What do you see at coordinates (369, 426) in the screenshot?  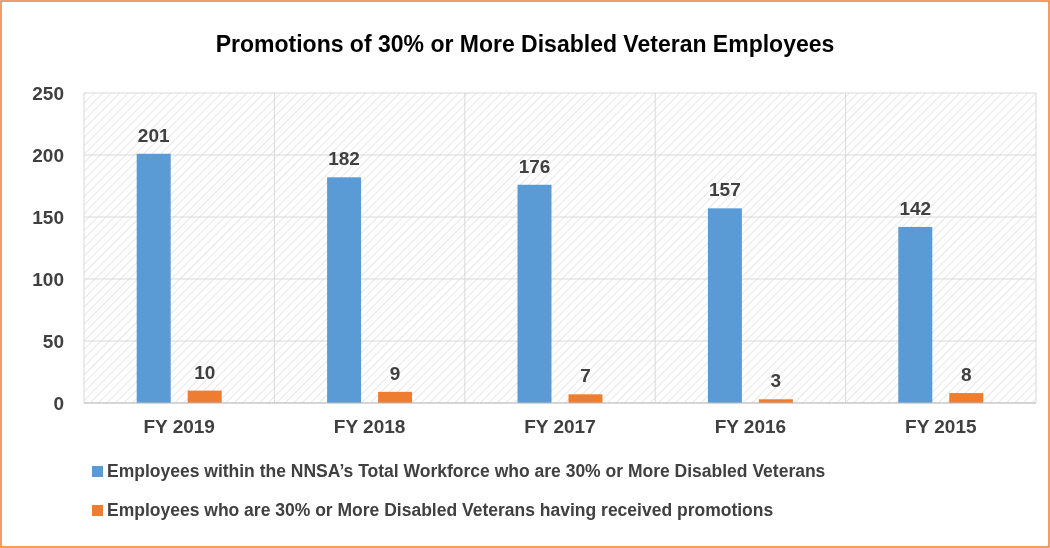 I see `x-tick-label: FY 2018` at bounding box center [369, 426].